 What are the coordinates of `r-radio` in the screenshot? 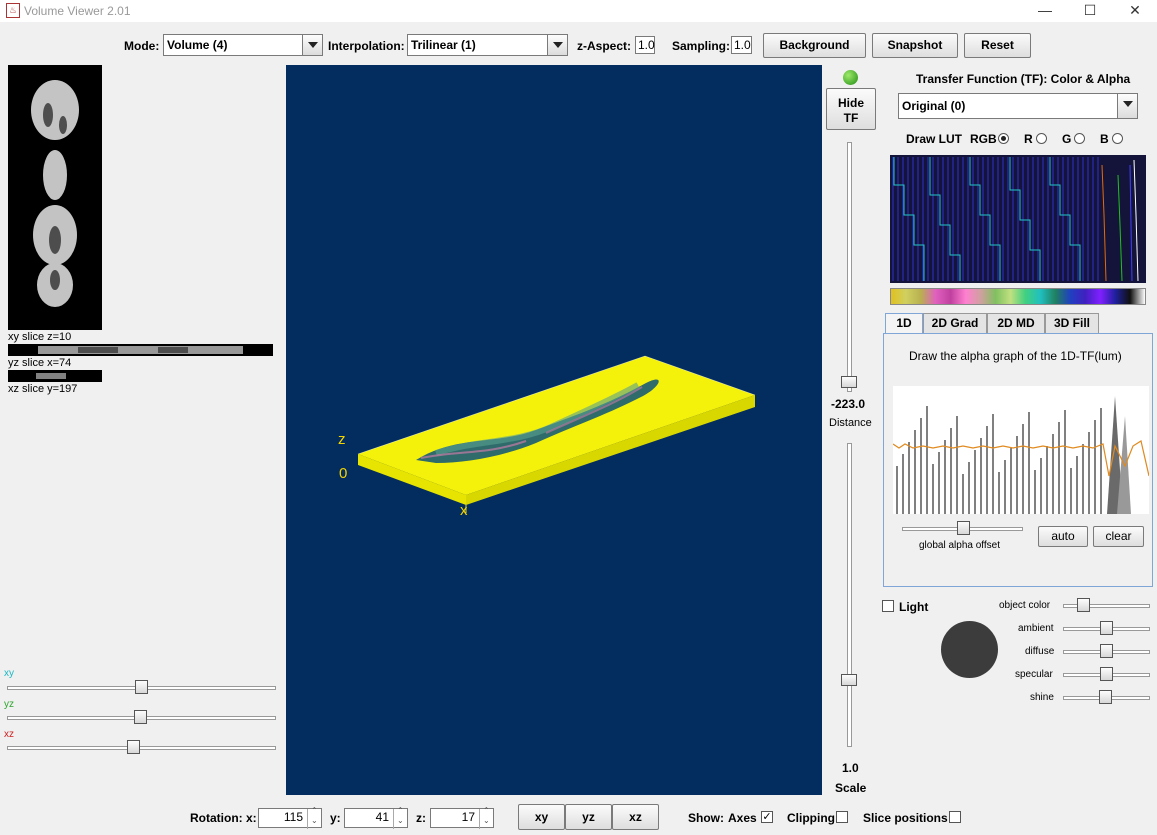 It's located at (1041, 138).